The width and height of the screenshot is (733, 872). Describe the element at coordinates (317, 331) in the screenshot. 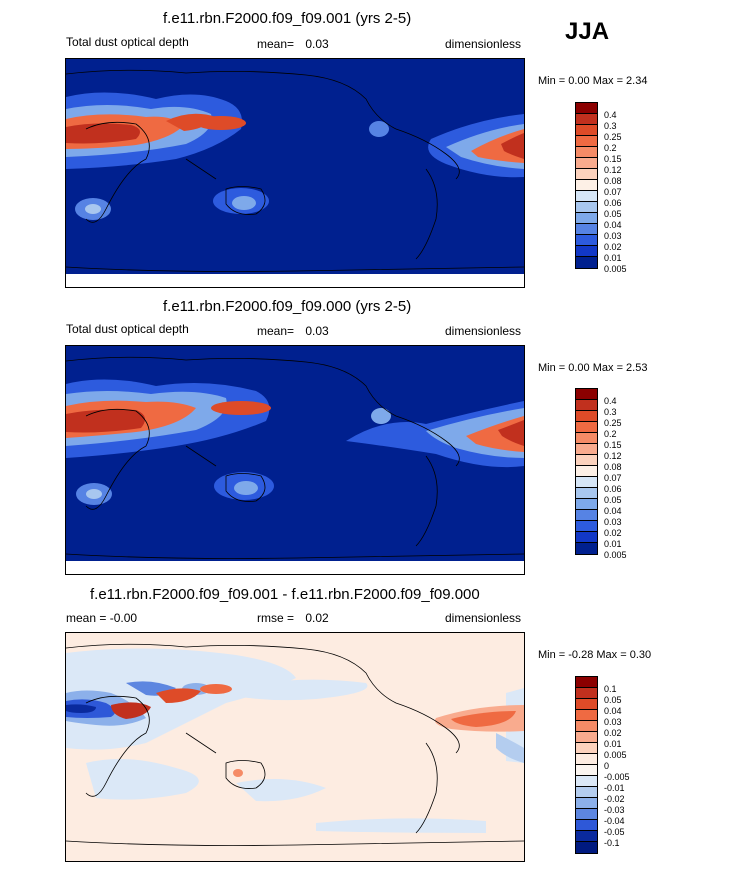

I see `panel-2-mean-value: 0.03` at that location.